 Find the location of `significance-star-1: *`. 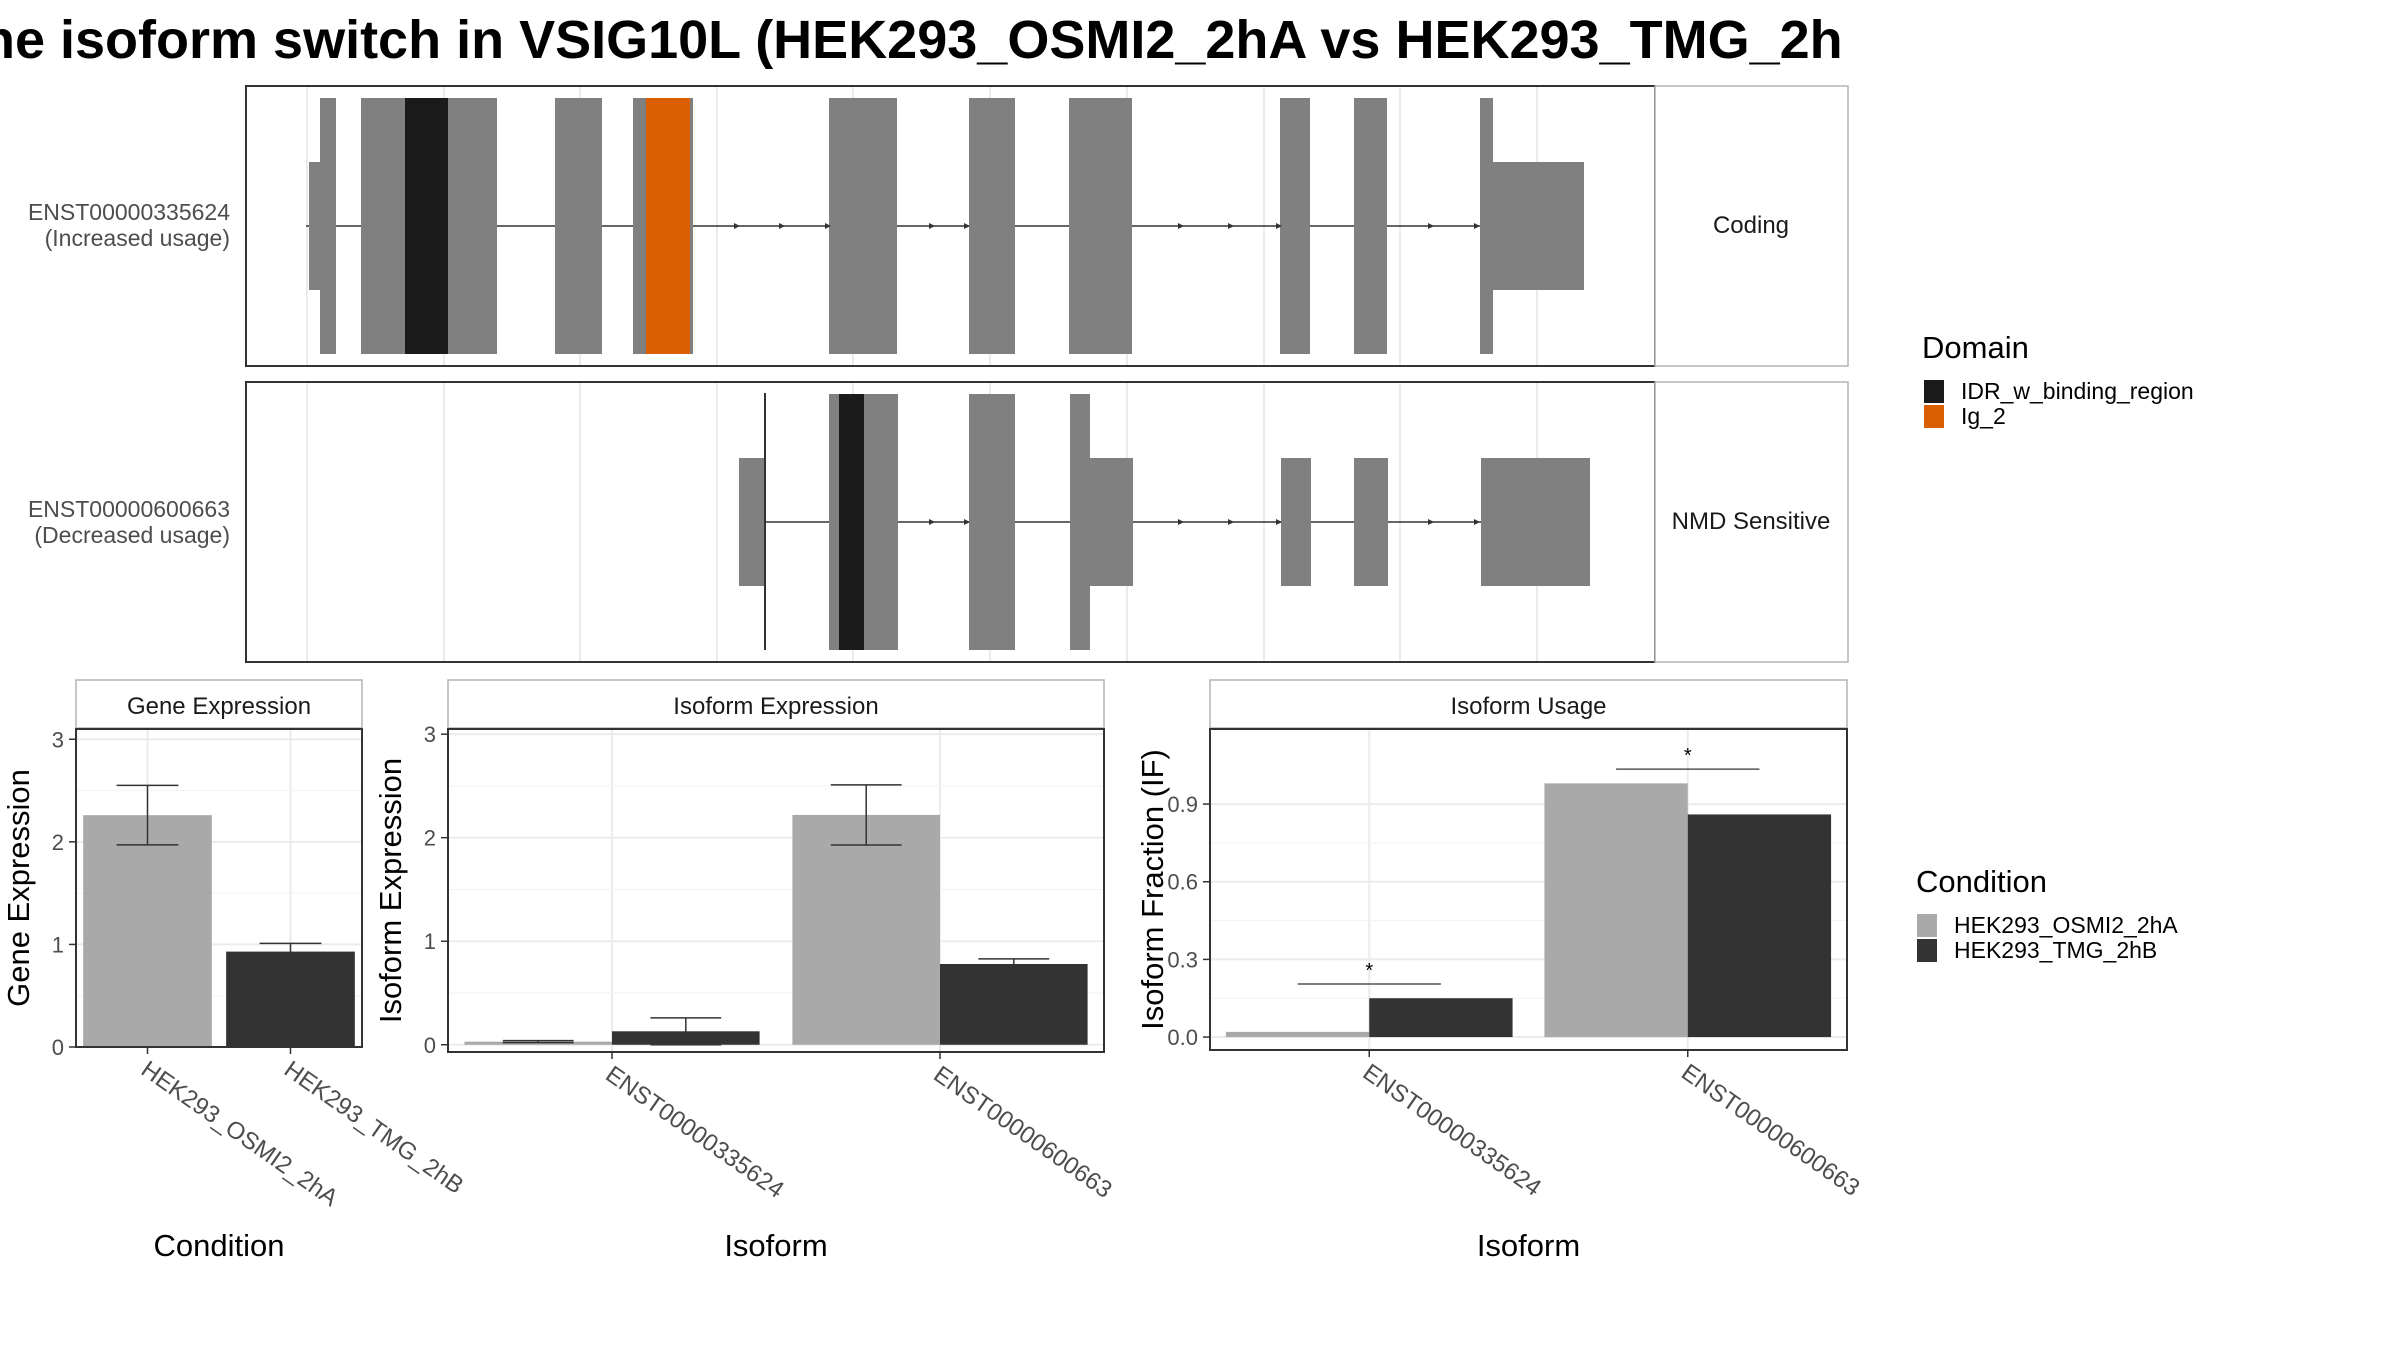

significance-star-1: * is located at coordinates (1688, 756).